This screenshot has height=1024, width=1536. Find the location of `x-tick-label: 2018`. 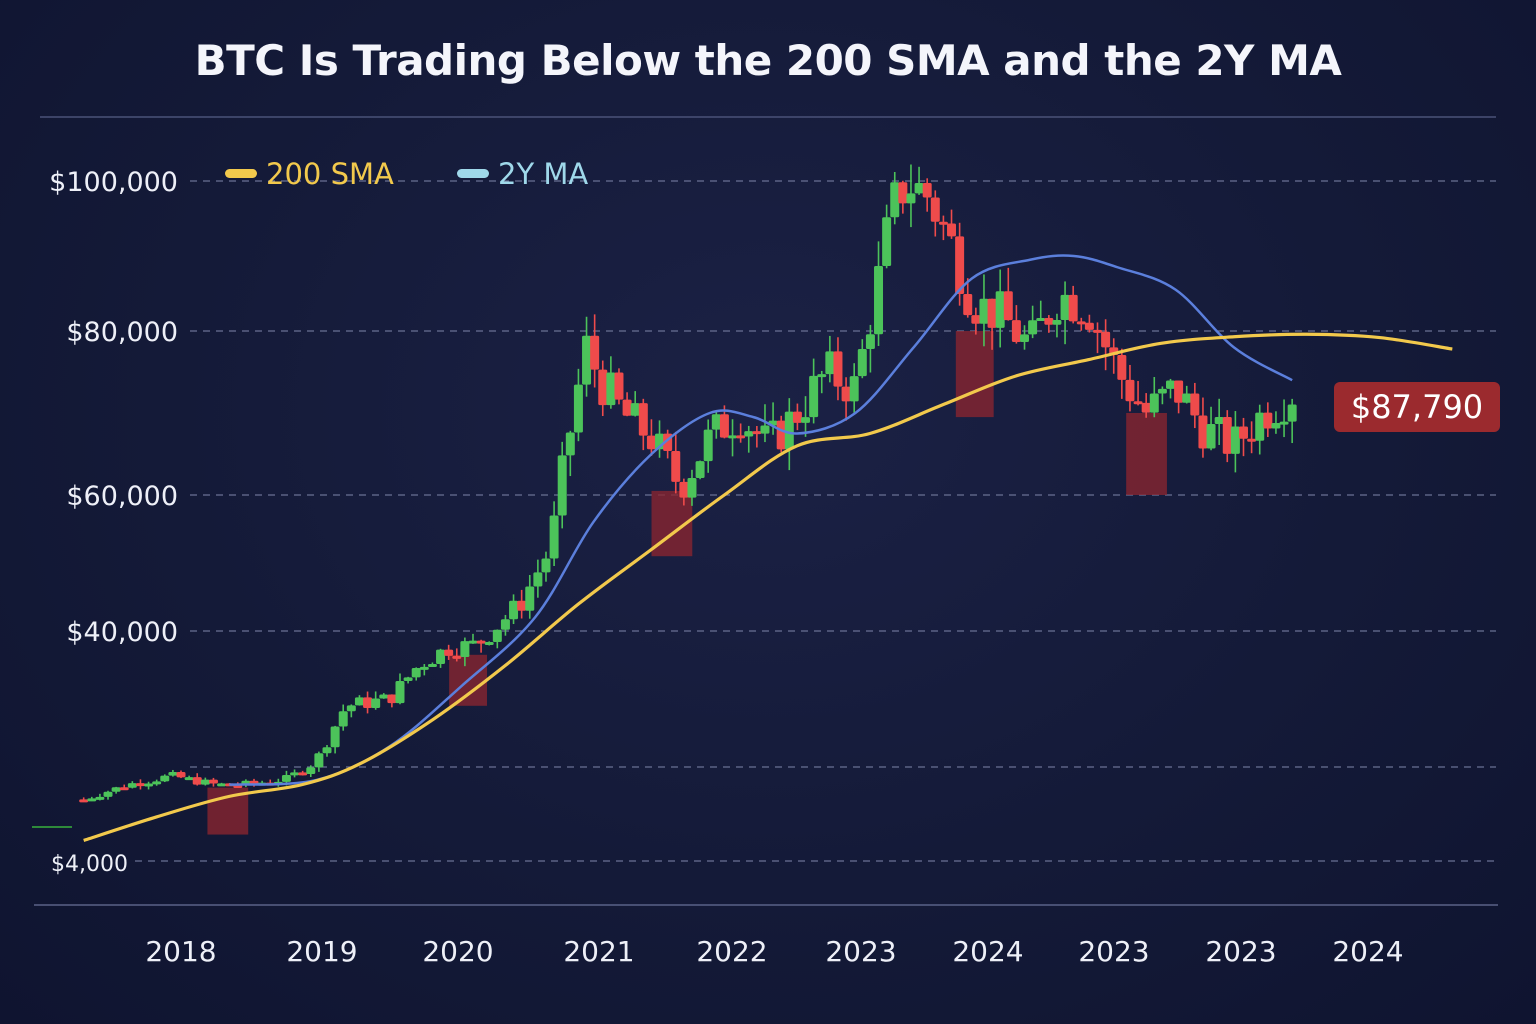

x-tick-label: 2018 is located at coordinates (180, 951).